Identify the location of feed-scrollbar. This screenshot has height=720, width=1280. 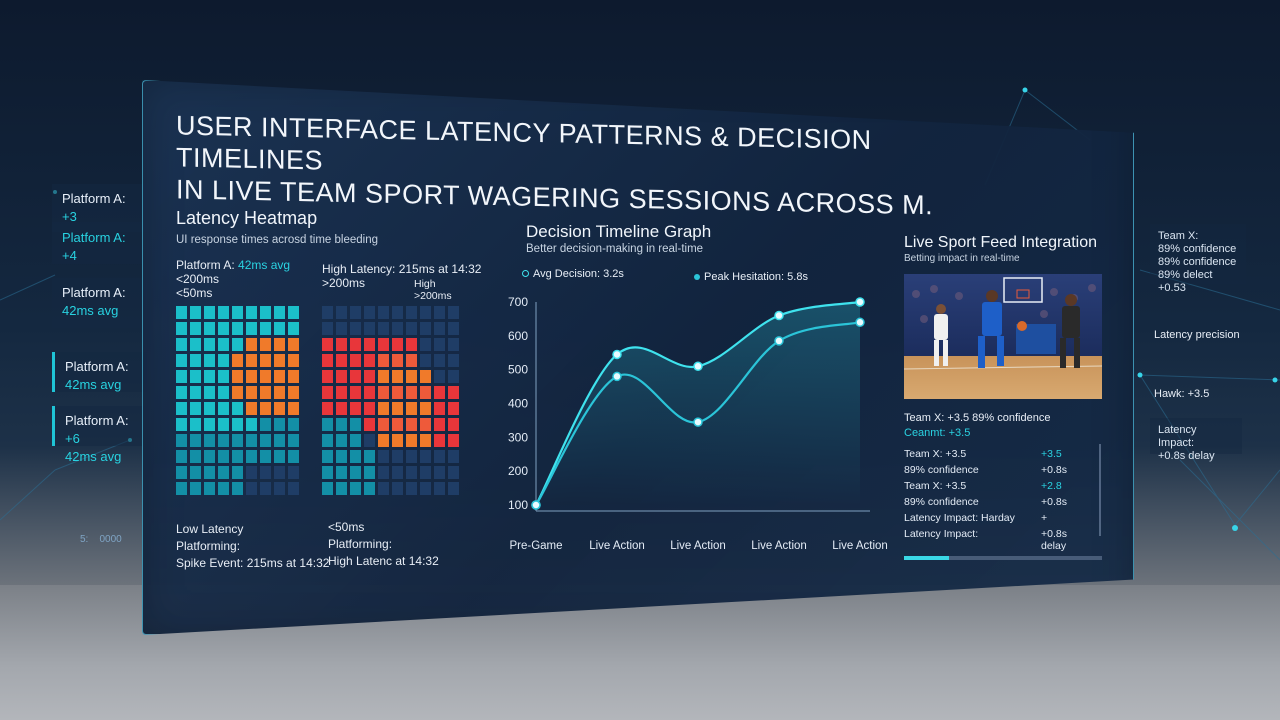
(1100, 490).